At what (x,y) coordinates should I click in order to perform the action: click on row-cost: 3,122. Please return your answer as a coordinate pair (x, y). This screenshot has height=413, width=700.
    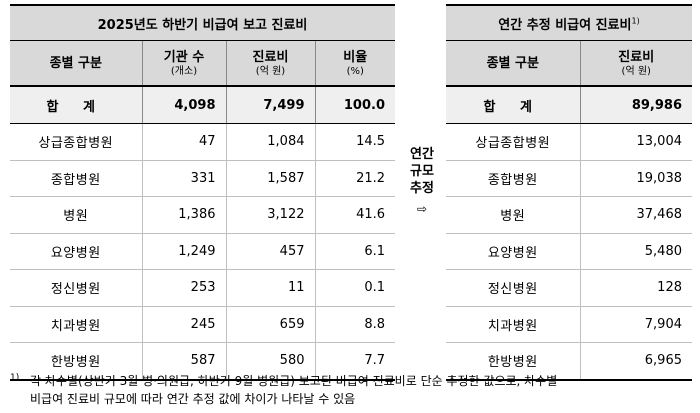
    Looking at the image, I should click on (270, 215).